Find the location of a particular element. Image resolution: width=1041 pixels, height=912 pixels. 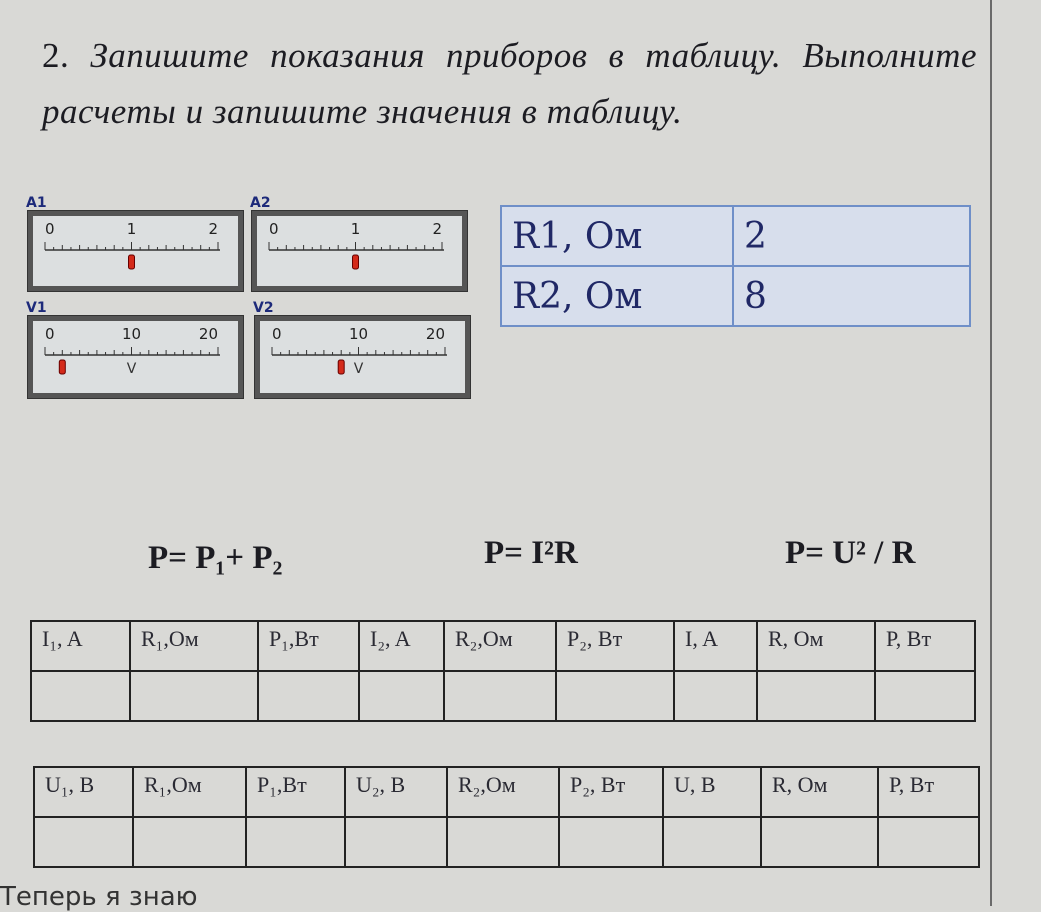

table-row: R1, Ом 2 is located at coordinates (735, 236).